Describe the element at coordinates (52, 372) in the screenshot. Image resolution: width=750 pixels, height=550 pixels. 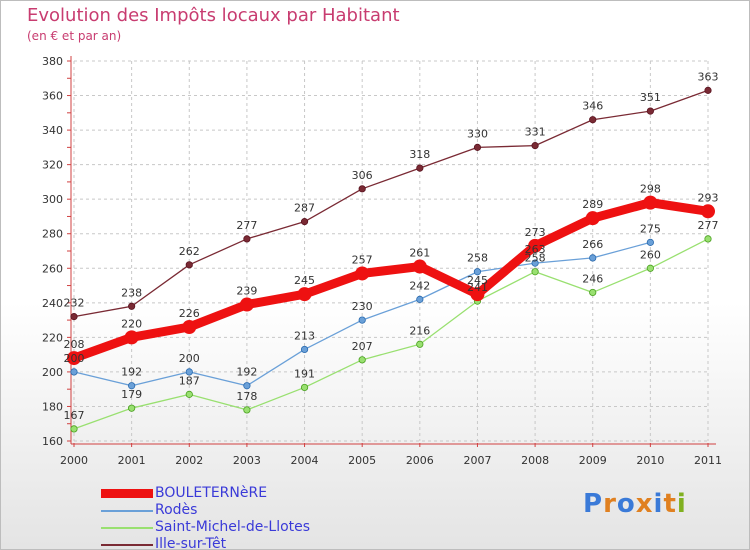
I see `y-tick-label: 200` at that location.